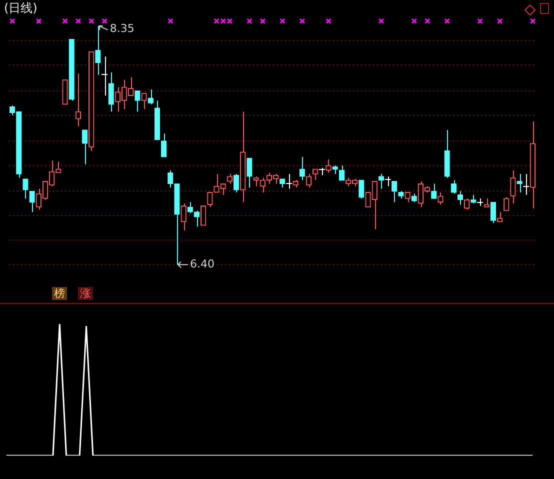 The width and height of the screenshot is (554, 479). What do you see at coordinates (122, 28) in the screenshot?
I see `annotation: 8.35` at bounding box center [122, 28].